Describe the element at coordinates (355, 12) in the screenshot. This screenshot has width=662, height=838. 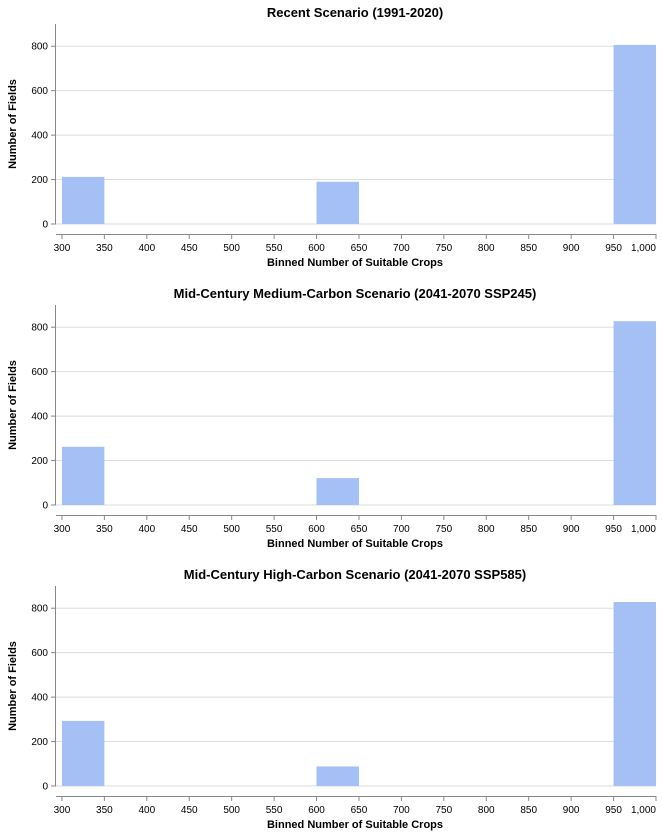
I see `chart-title: Recent Scenario (1991-2020)` at that location.